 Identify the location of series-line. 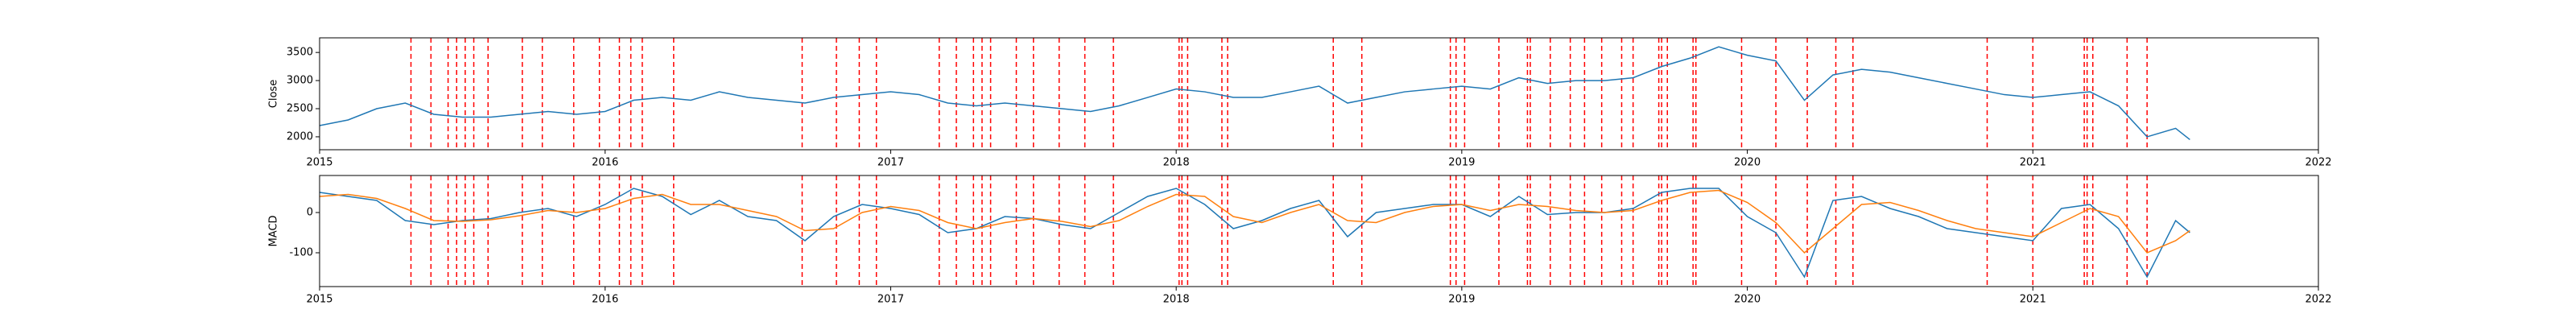
(1254, 221).